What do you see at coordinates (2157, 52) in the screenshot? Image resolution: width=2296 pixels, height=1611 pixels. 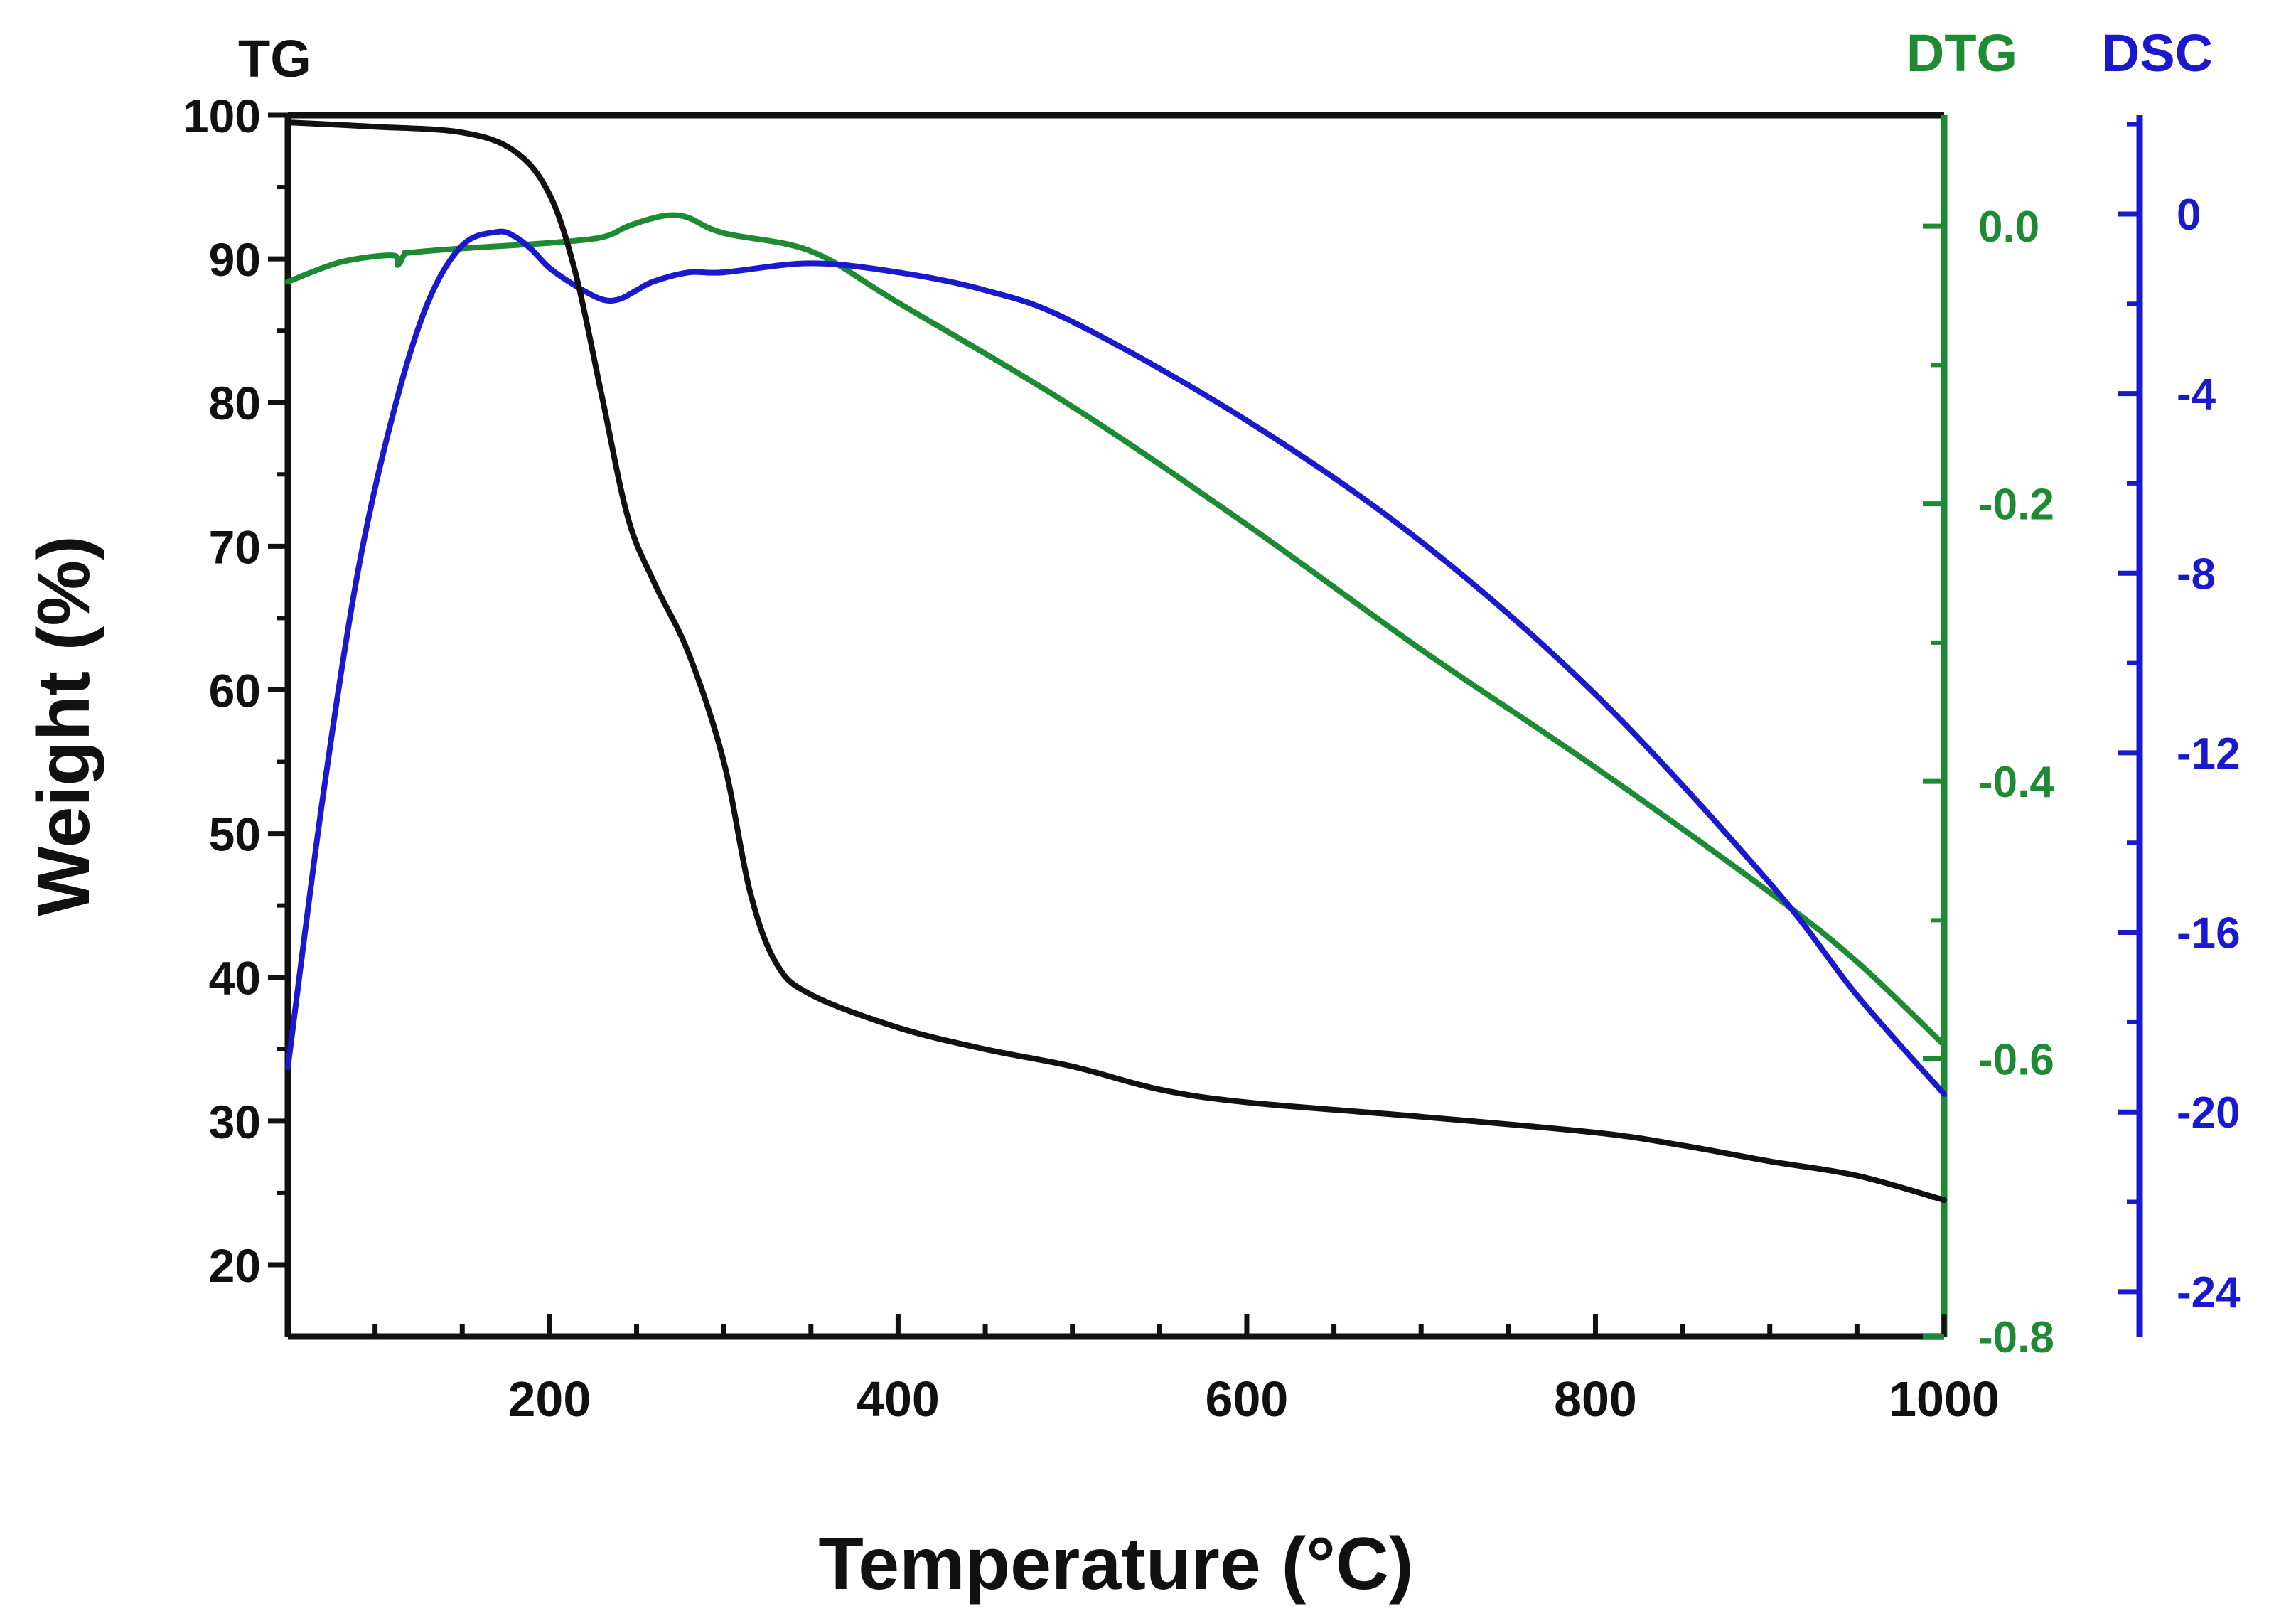 I see `dsc-corner-label: DSC` at bounding box center [2157, 52].